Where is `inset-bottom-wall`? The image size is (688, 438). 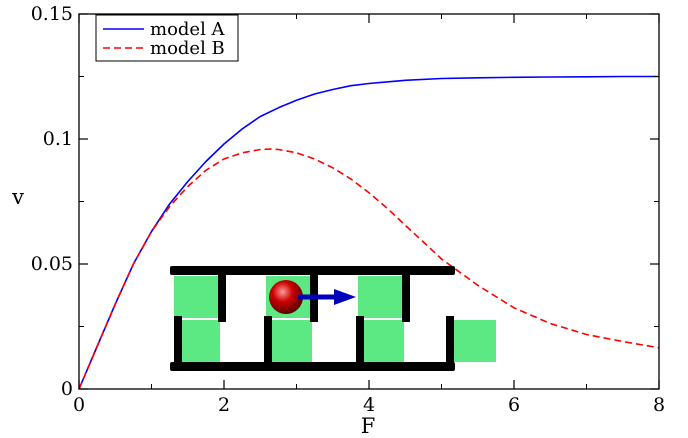
inset-bottom-wall is located at coordinates (312, 366).